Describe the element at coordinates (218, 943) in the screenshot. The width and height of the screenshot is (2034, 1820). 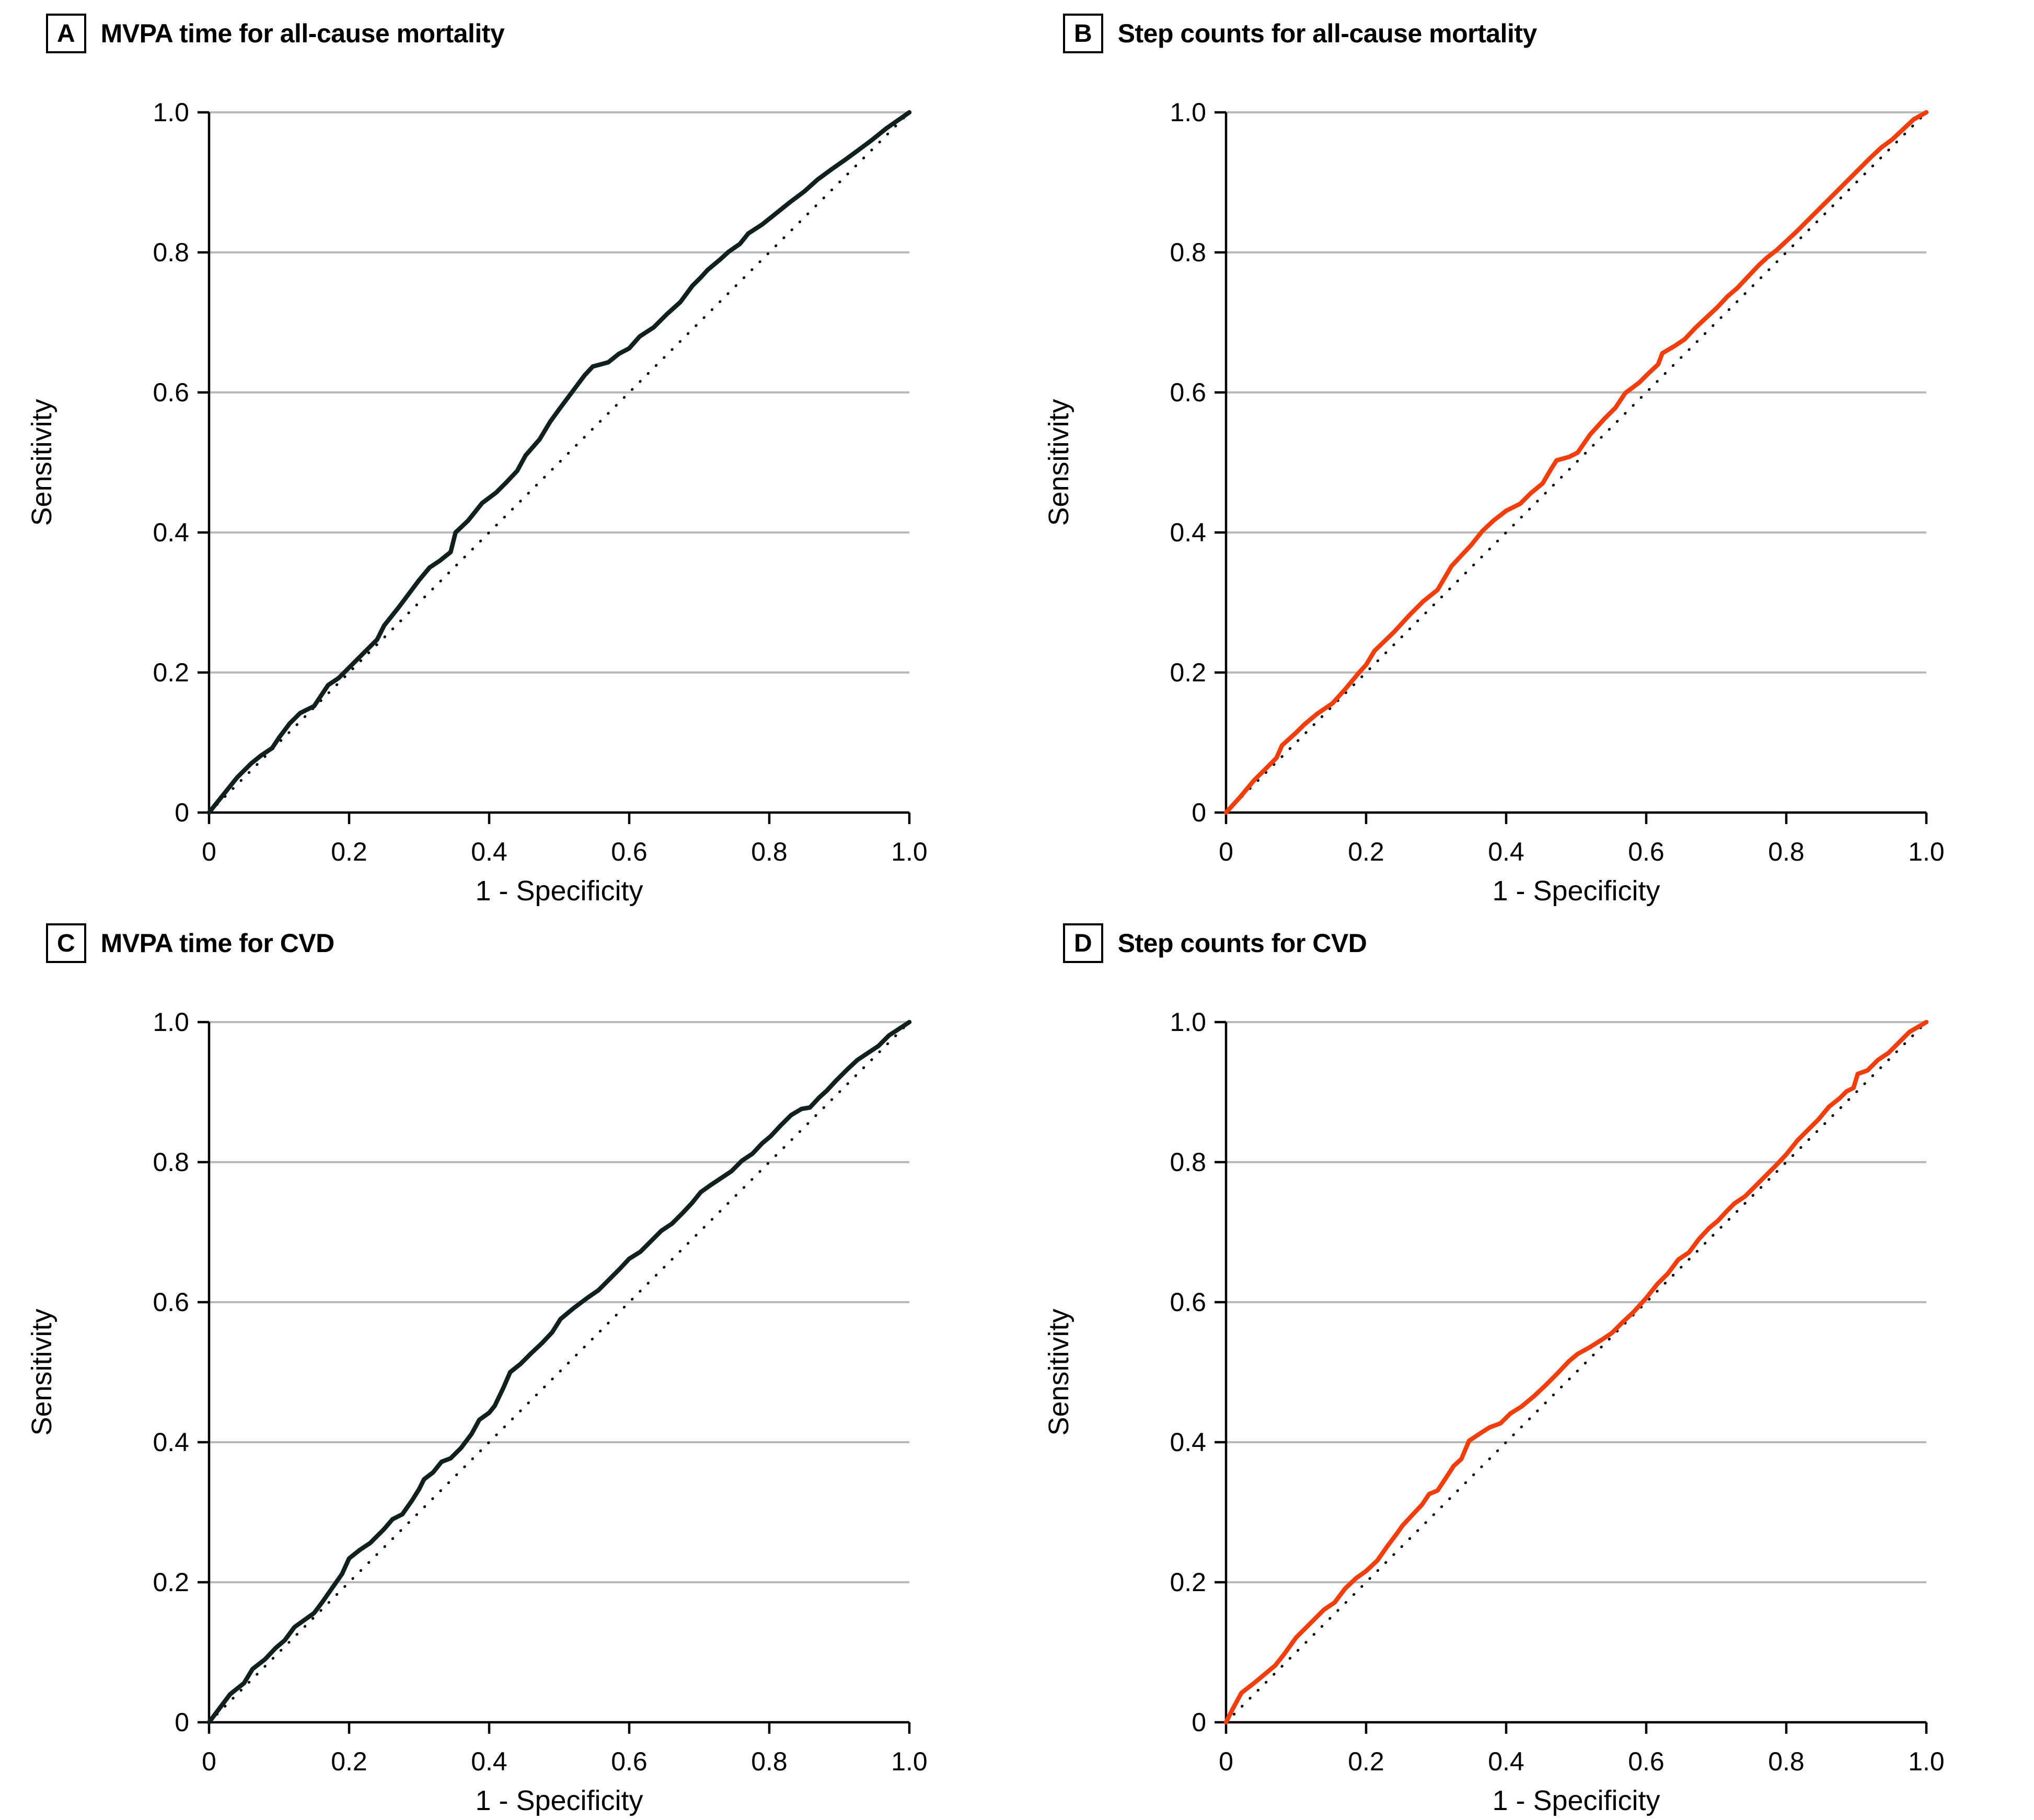
I see `panel-title: MVPA time for CVD` at that location.